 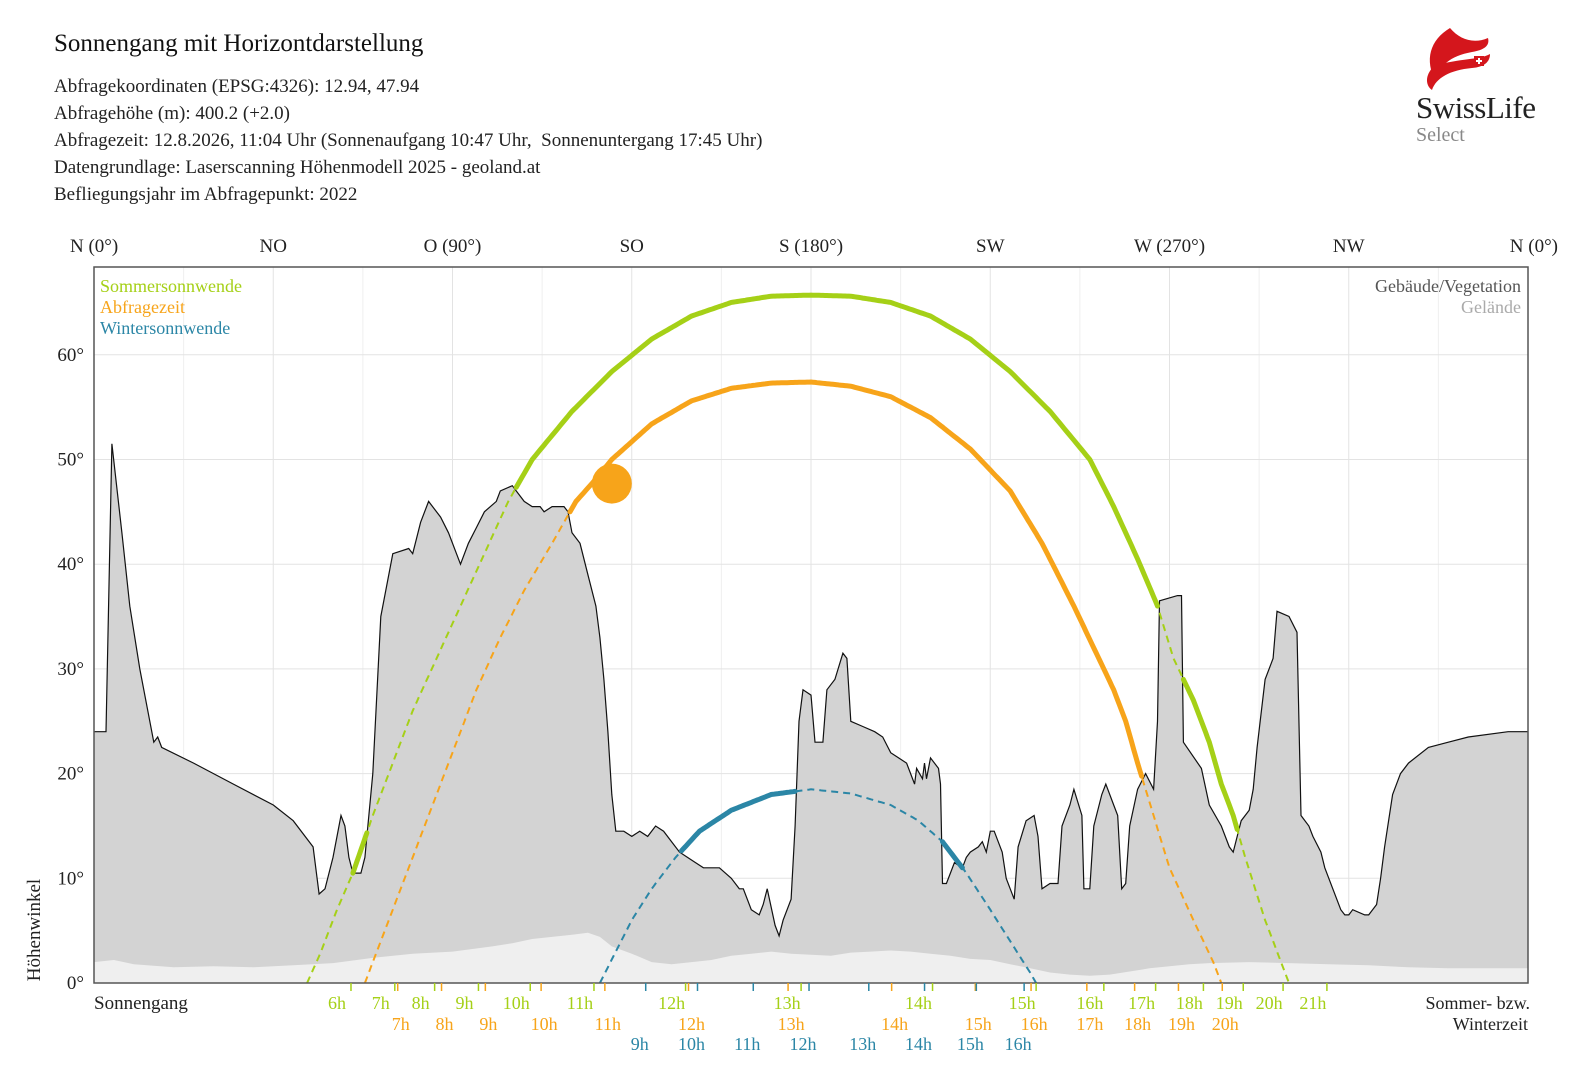 I want to click on y-tick-label: 20°, so click(x=70, y=774).